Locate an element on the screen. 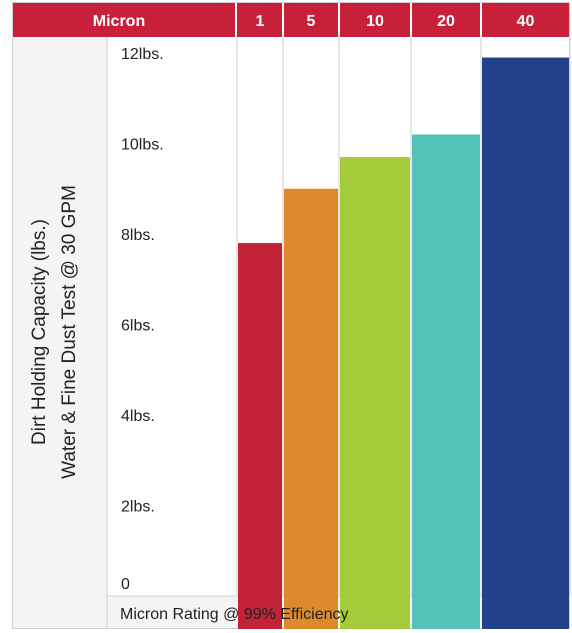  y-tick-label: 12lbs. is located at coordinates (142, 54).